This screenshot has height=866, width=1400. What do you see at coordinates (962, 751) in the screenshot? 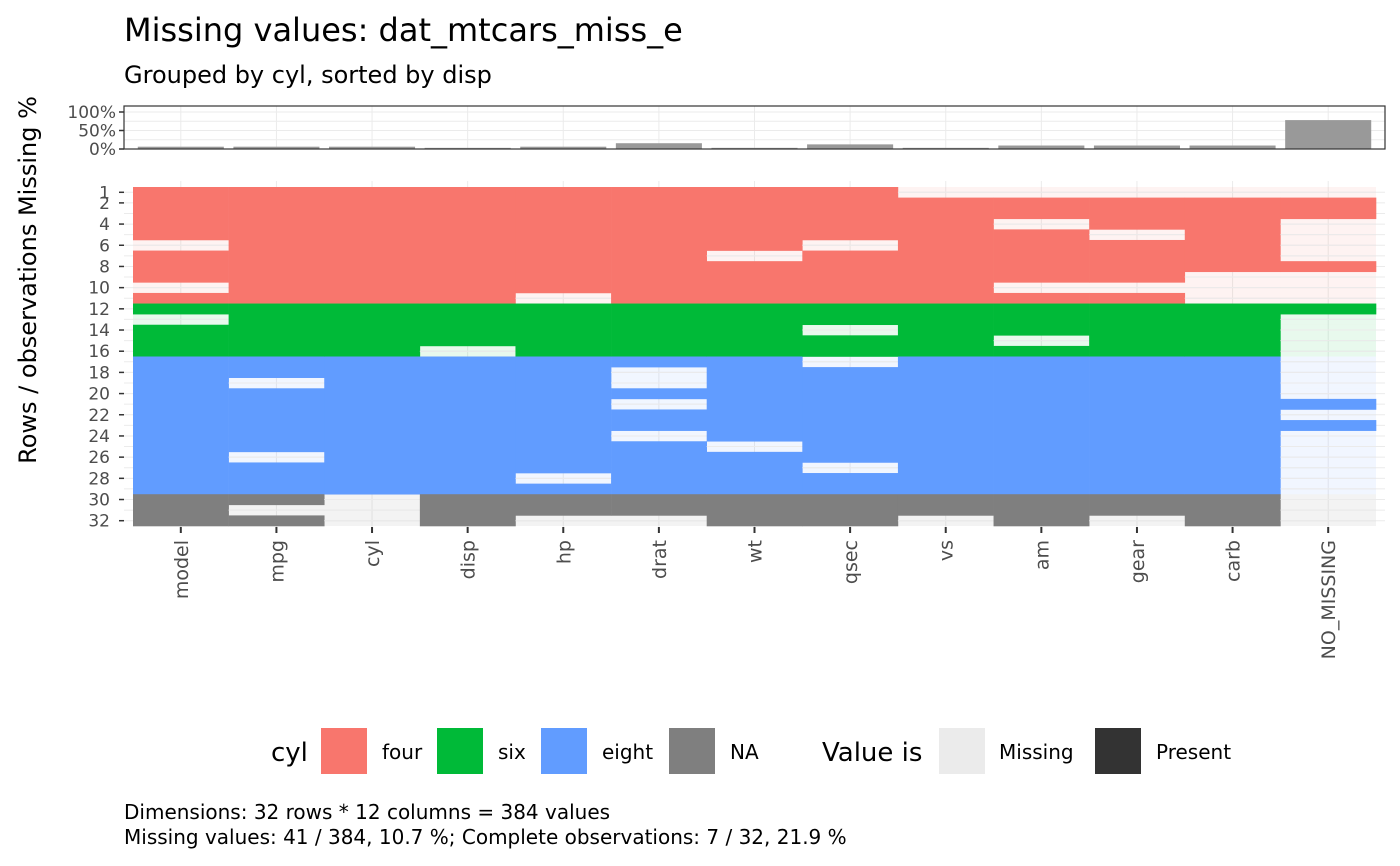
I see `legend-key-missing` at bounding box center [962, 751].